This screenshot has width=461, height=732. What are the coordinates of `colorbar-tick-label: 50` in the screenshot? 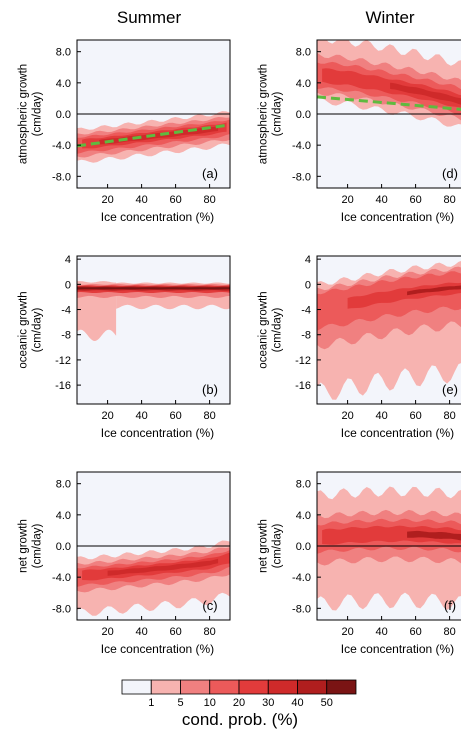 It's located at (327, 703).